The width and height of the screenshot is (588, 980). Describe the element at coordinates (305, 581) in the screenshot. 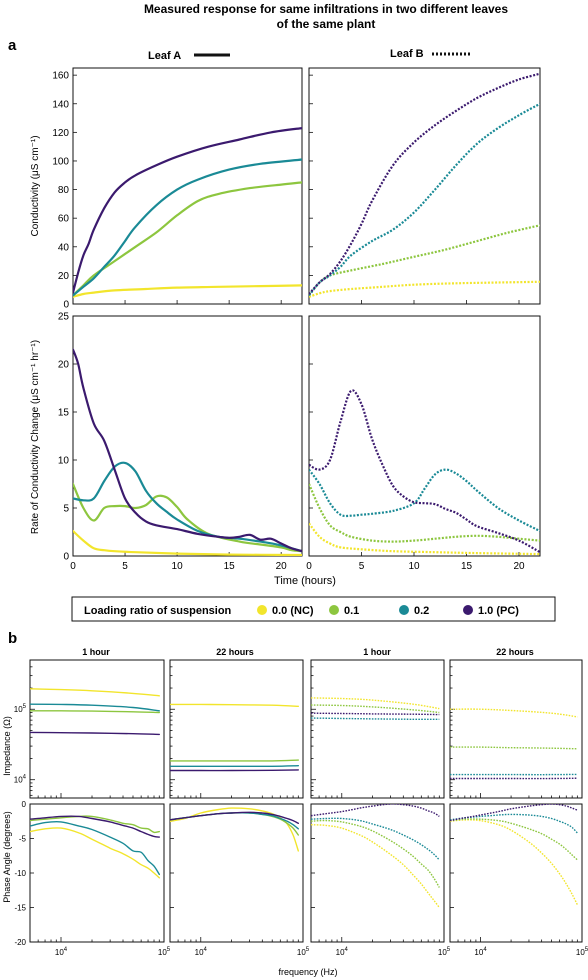

I see `xlabel-time: Time (hours)` at that location.